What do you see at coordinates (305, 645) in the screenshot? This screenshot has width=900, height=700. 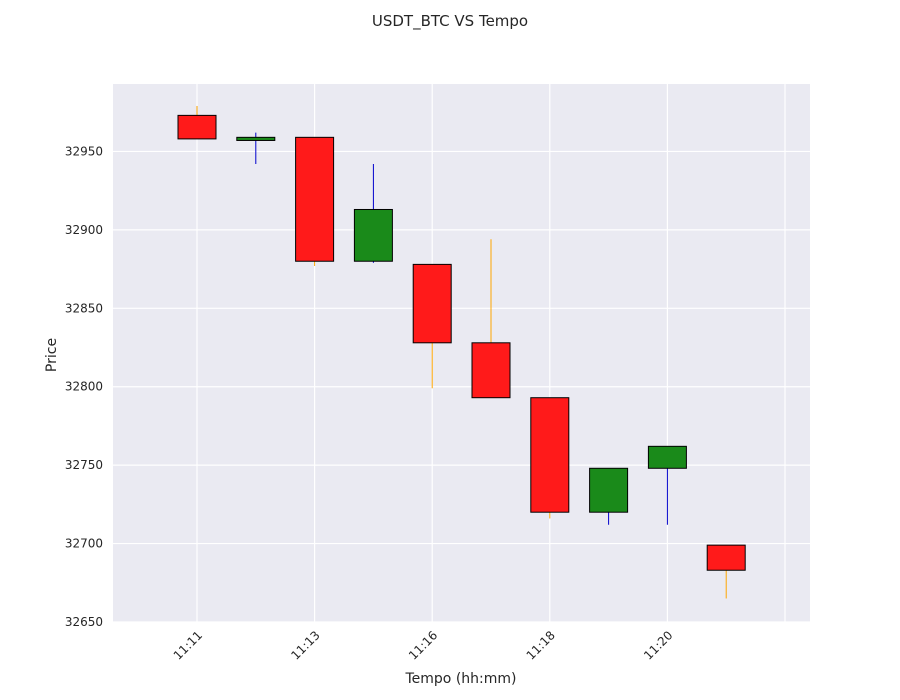 I see `x-tick-label: 11:13` at bounding box center [305, 645].